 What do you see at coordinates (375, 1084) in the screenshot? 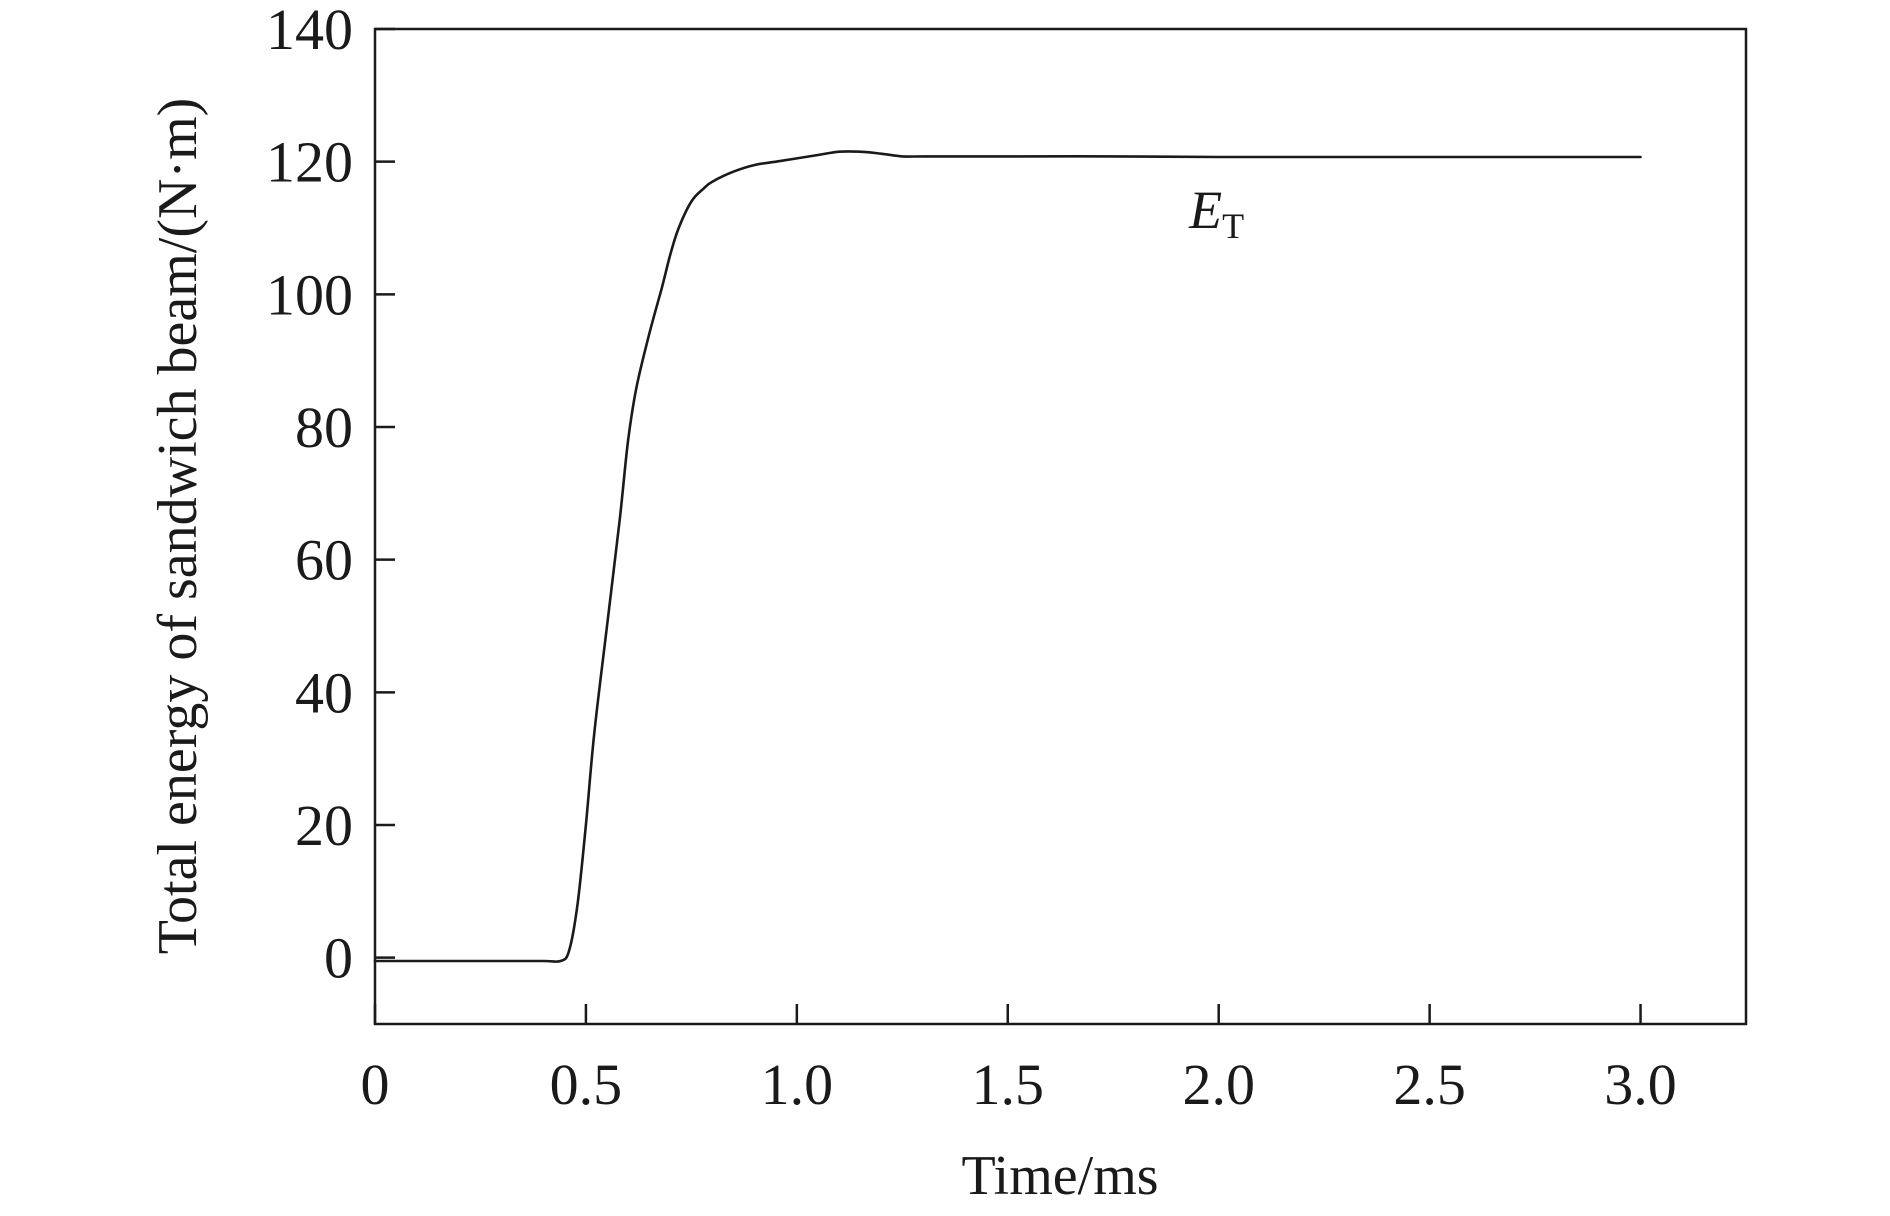
I see `x-tick-label: 0` at bounding box center [375, 1084].